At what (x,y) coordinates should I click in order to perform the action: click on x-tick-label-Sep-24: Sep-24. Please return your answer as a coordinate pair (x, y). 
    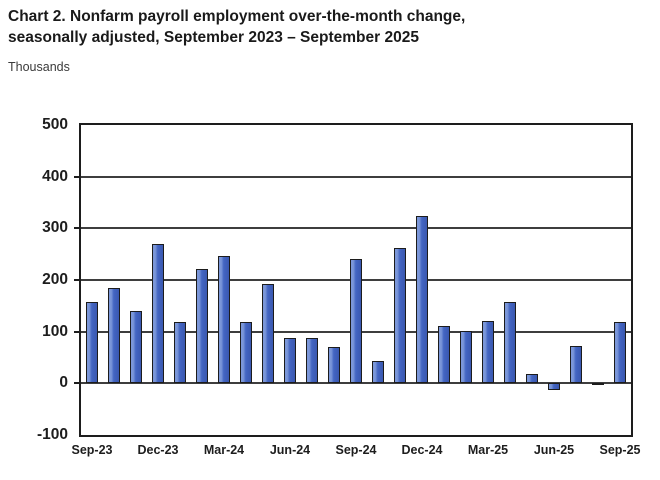
    Looking at the image, I should click on (356, 450).